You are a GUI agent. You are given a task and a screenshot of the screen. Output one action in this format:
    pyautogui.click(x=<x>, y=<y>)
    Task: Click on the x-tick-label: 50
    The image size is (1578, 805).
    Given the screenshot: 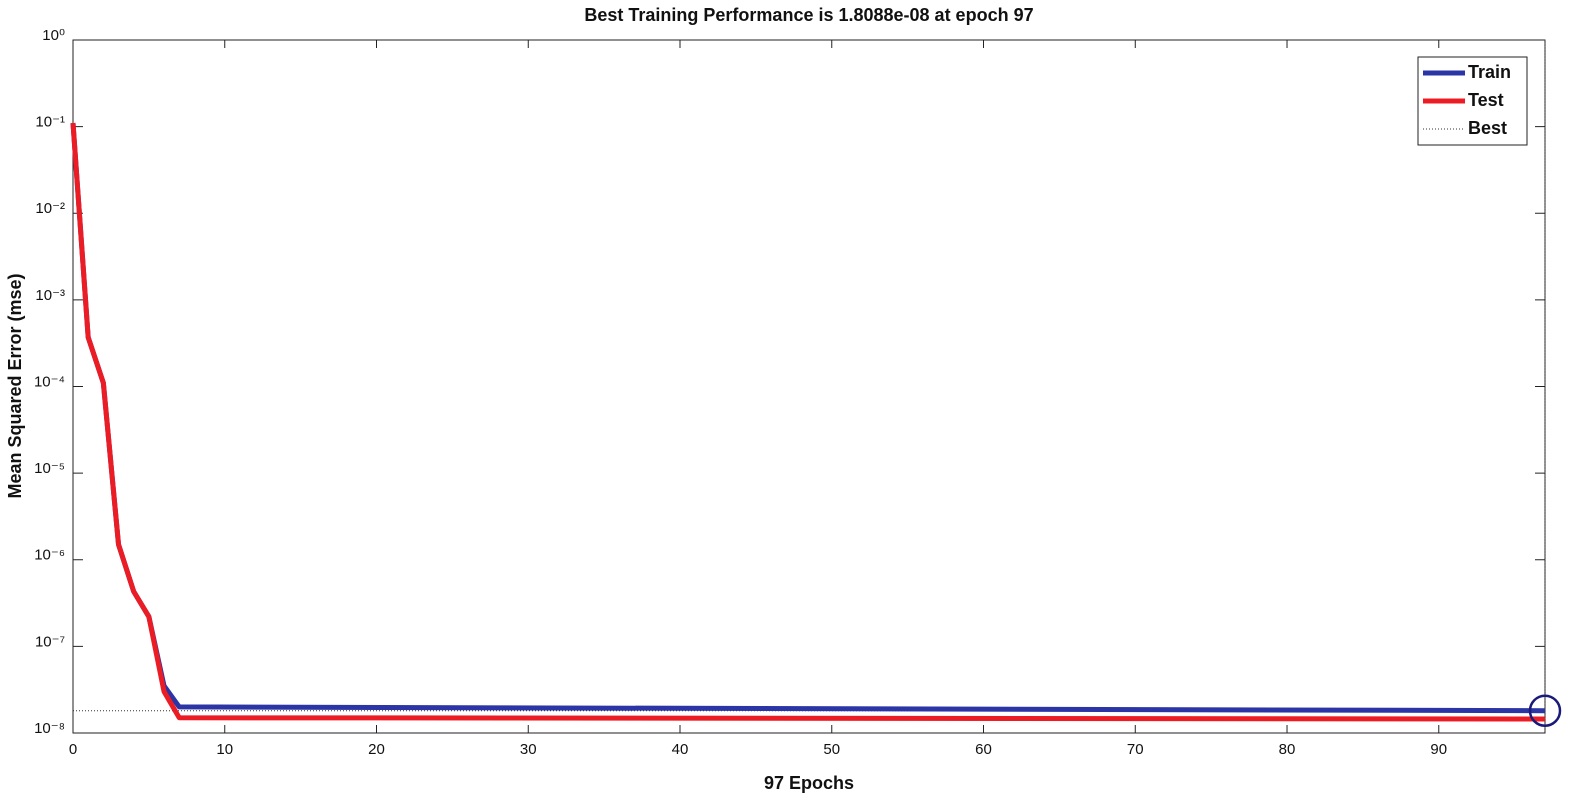 What is the action you would take?
    pyautogui.click(x=831, y=749)
    